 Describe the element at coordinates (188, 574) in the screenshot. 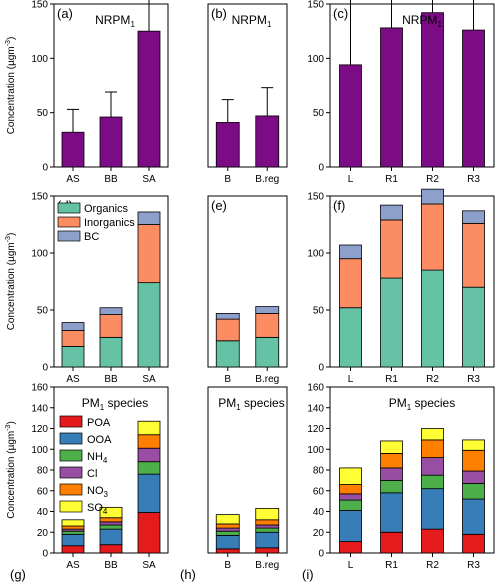

I see `panel-letter: (h)` at that location.